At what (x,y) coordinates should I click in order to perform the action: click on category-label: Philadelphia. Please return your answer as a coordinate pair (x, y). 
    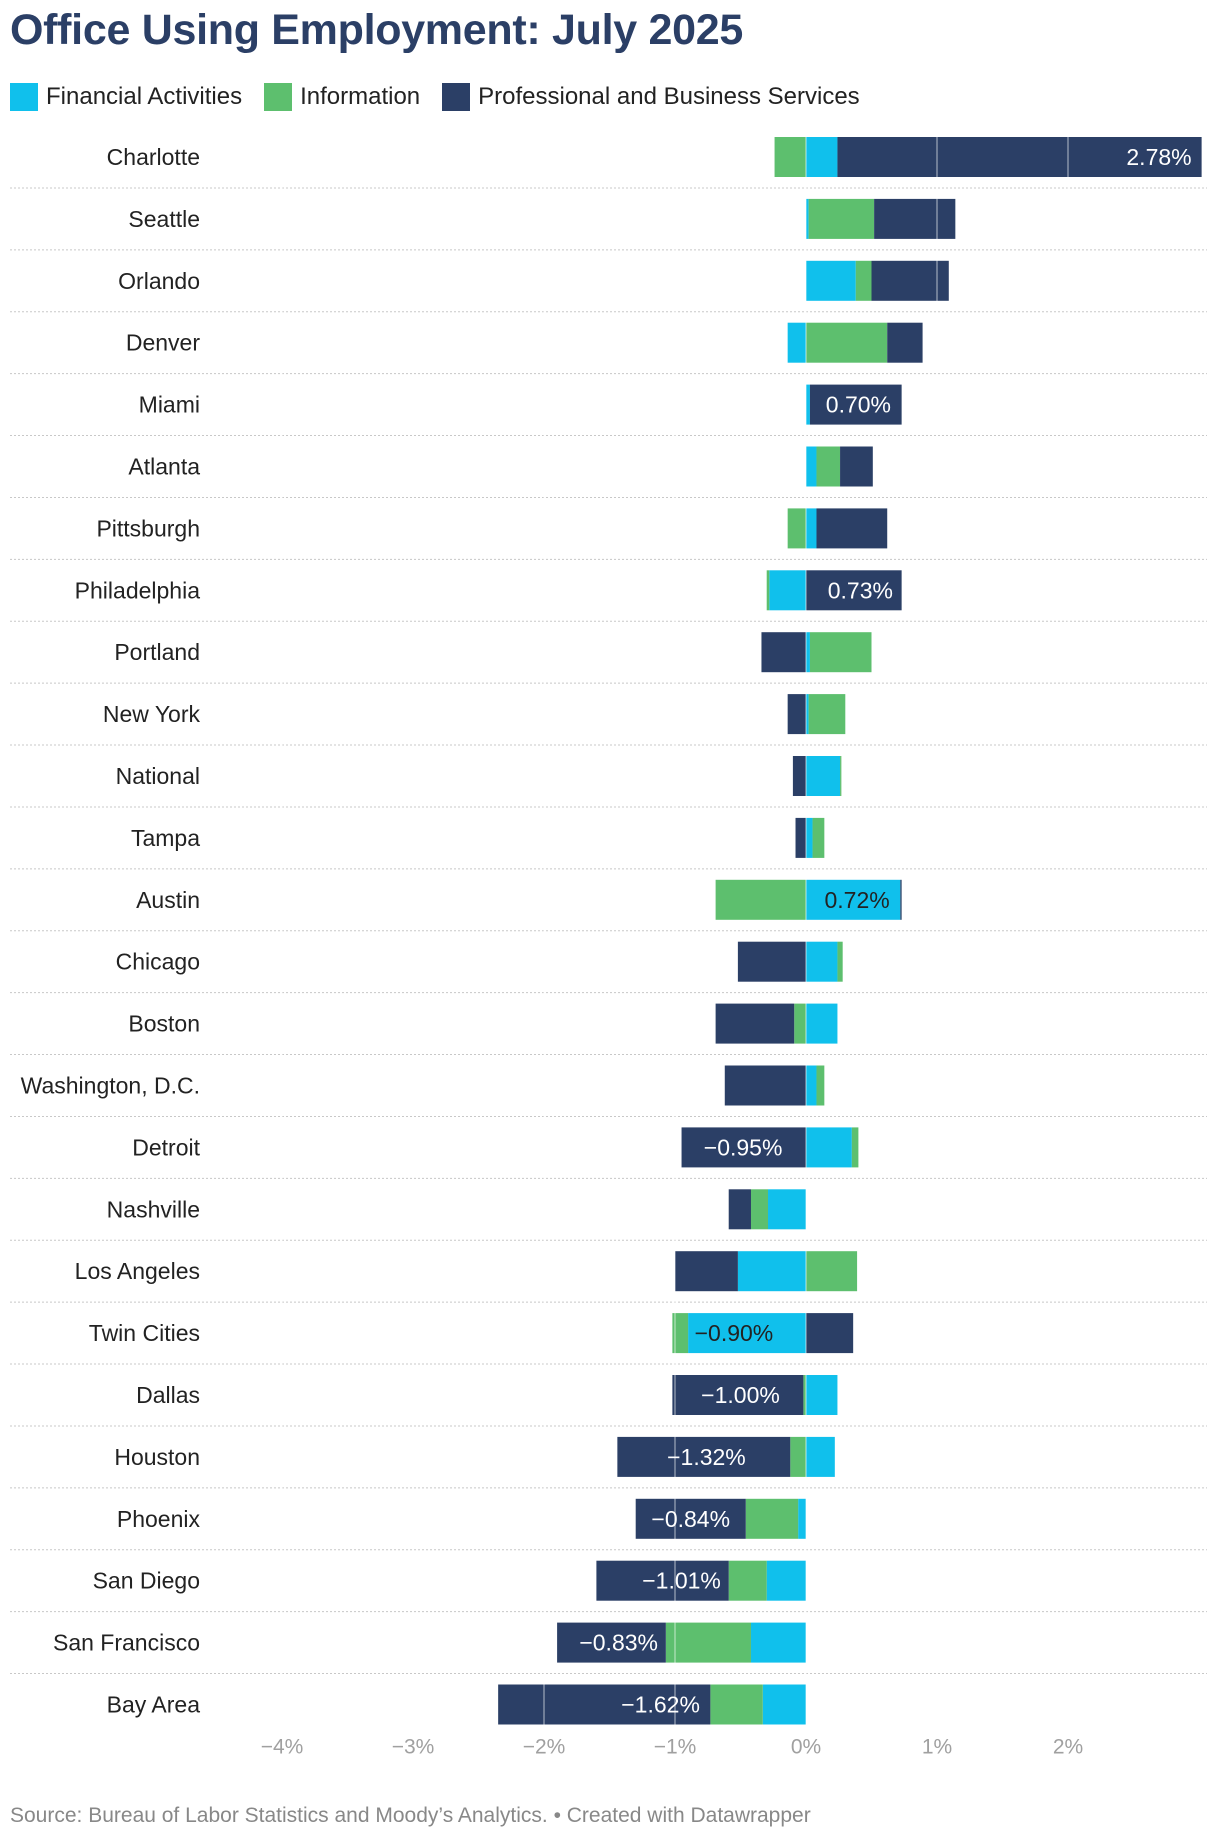
    Looking at the image, I should click on (138, 590).